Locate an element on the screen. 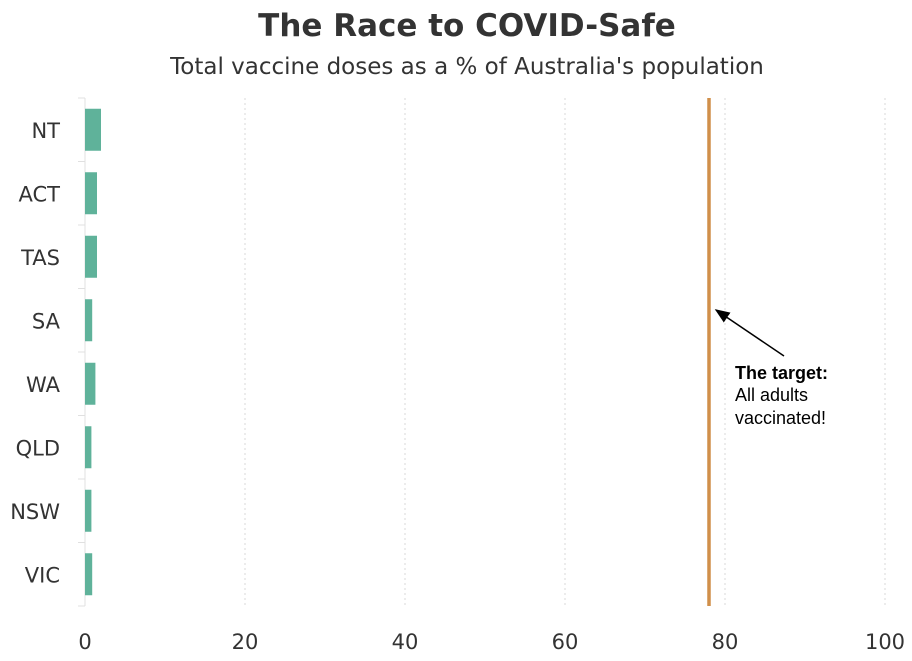 The width and height of the screenshot is (912, 661). x-tick-20: 20 is located at coordinates (245, 642).